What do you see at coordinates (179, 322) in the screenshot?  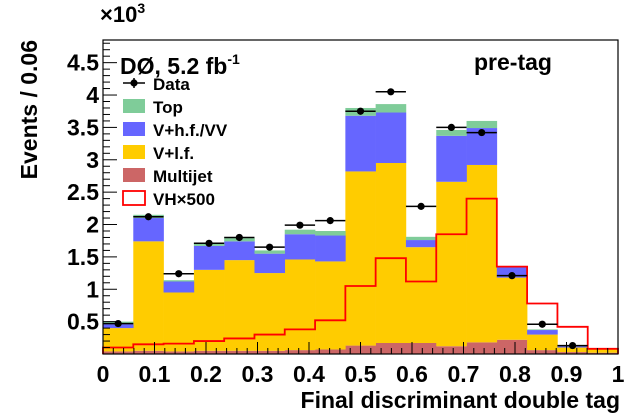 I see `bar-v-l-f--2` at bounding box center [179, 322].